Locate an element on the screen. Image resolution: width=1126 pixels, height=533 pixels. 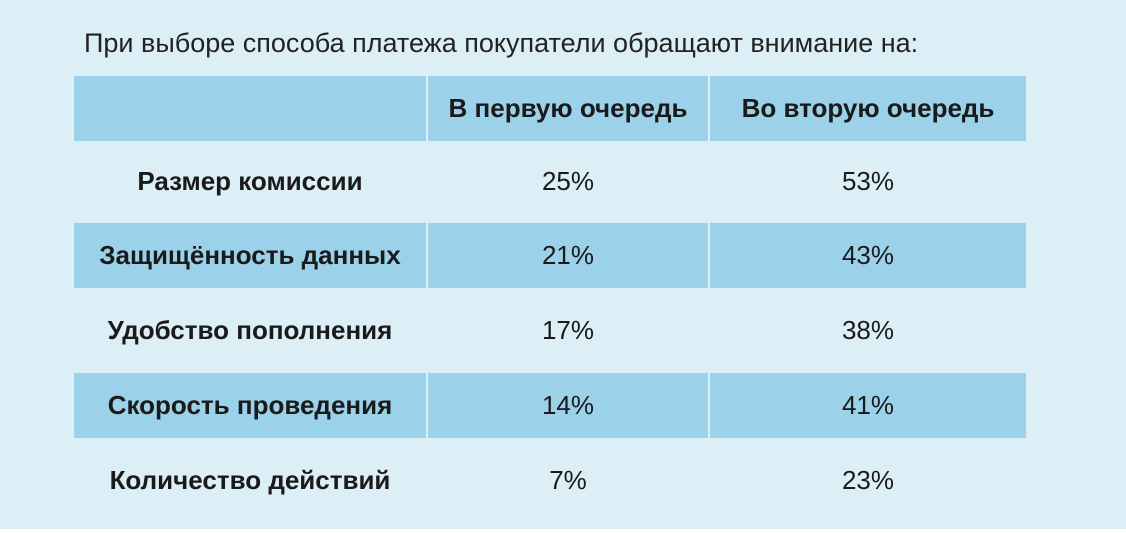
second-priority-value: 23% is located at coordinates (868, 480).